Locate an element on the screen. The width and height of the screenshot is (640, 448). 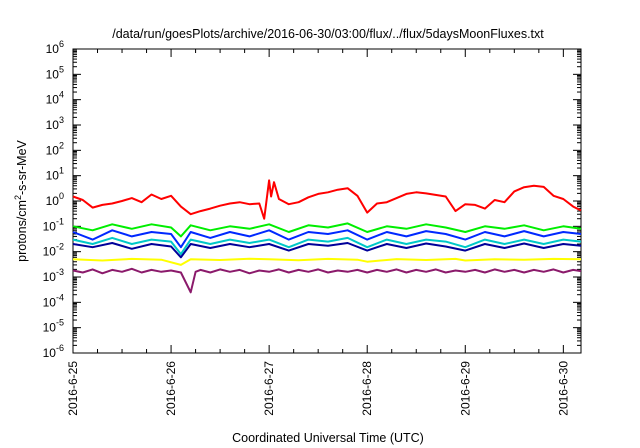
y-tick-label: 10¹ is located at coordinates (55, 174).